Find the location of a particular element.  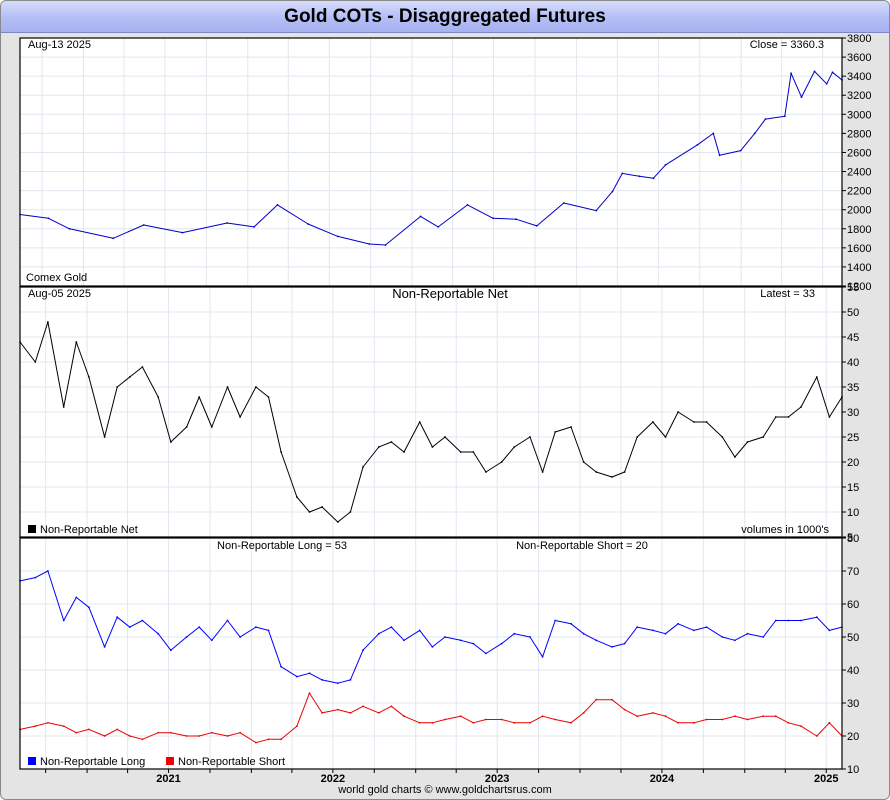

net-latest-label: Latest = 33 is located at coordinates (787, 294).